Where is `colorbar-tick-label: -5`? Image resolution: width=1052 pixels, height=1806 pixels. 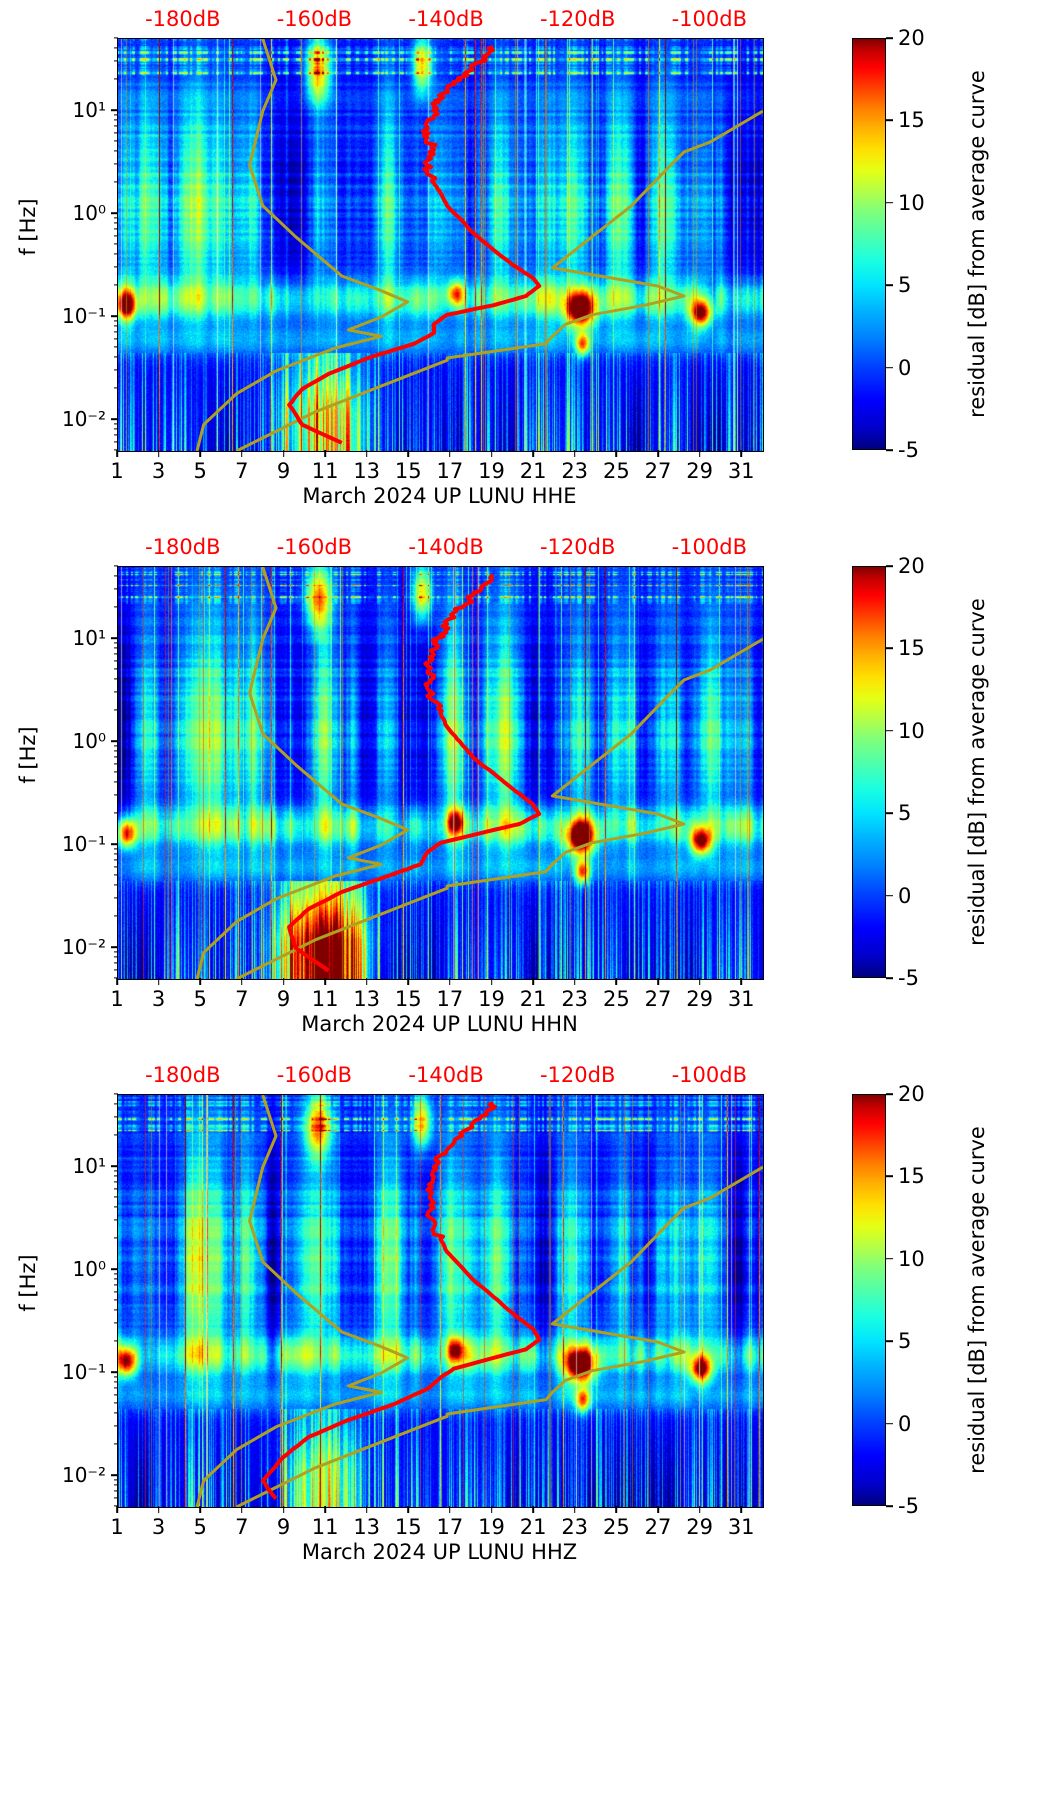 colorbar-tick-label: -5 is located at coordinates (908, 978).